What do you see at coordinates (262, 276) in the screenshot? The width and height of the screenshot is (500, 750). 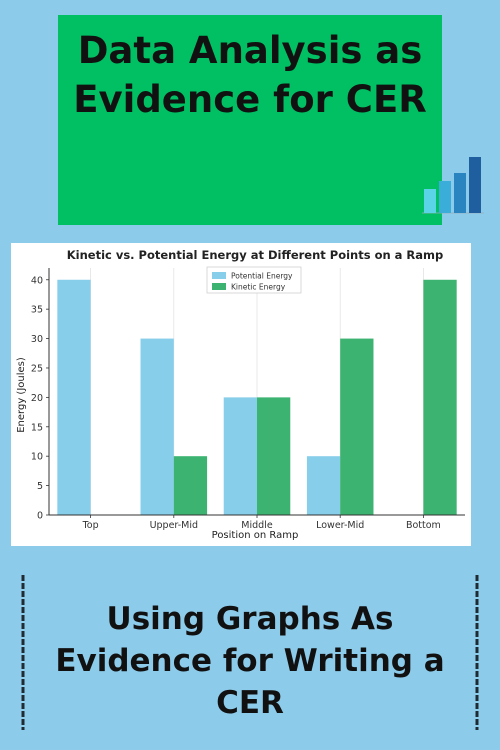 I see `legend-label: Potential Energy` at bounding box center [262, 276].